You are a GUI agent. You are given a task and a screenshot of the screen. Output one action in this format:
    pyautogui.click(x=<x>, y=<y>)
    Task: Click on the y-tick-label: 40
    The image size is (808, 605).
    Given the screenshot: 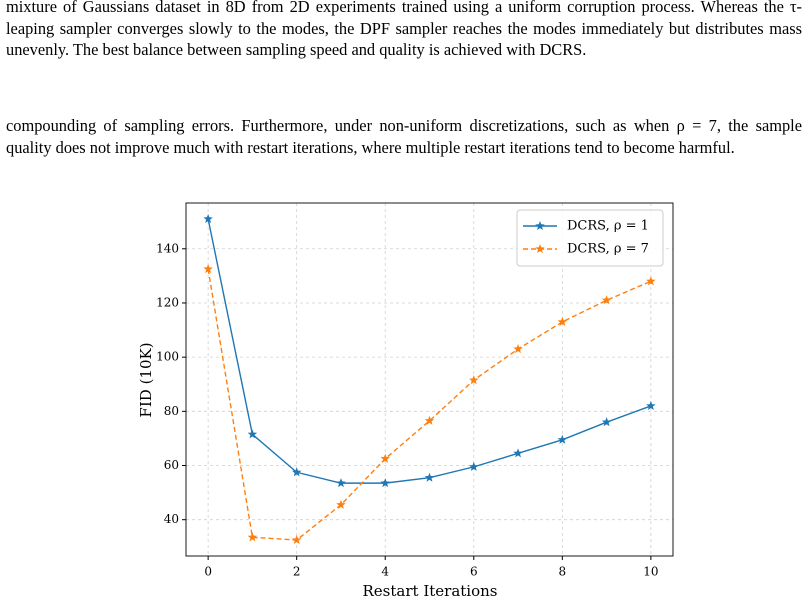 What is the action you would take?
    pyautogui.click(x=171, y=519)
    